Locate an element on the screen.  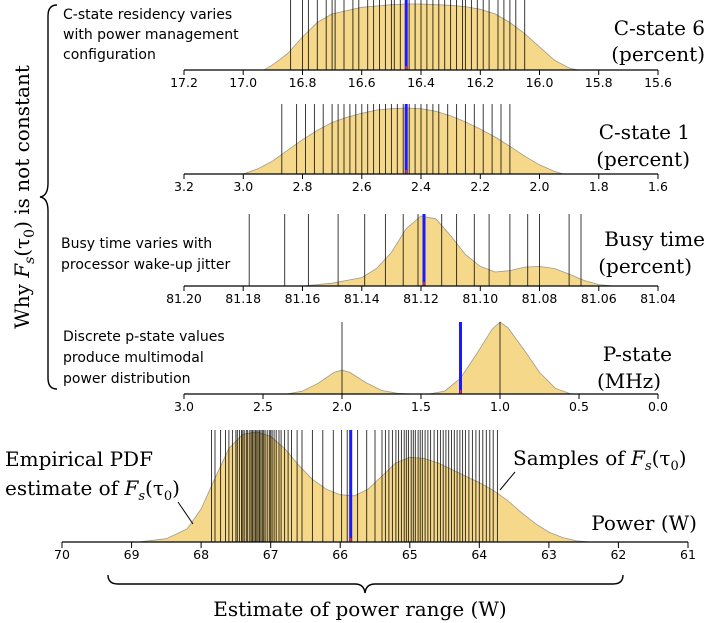
power-title: Power (W) is located at coordinates (644, 523).